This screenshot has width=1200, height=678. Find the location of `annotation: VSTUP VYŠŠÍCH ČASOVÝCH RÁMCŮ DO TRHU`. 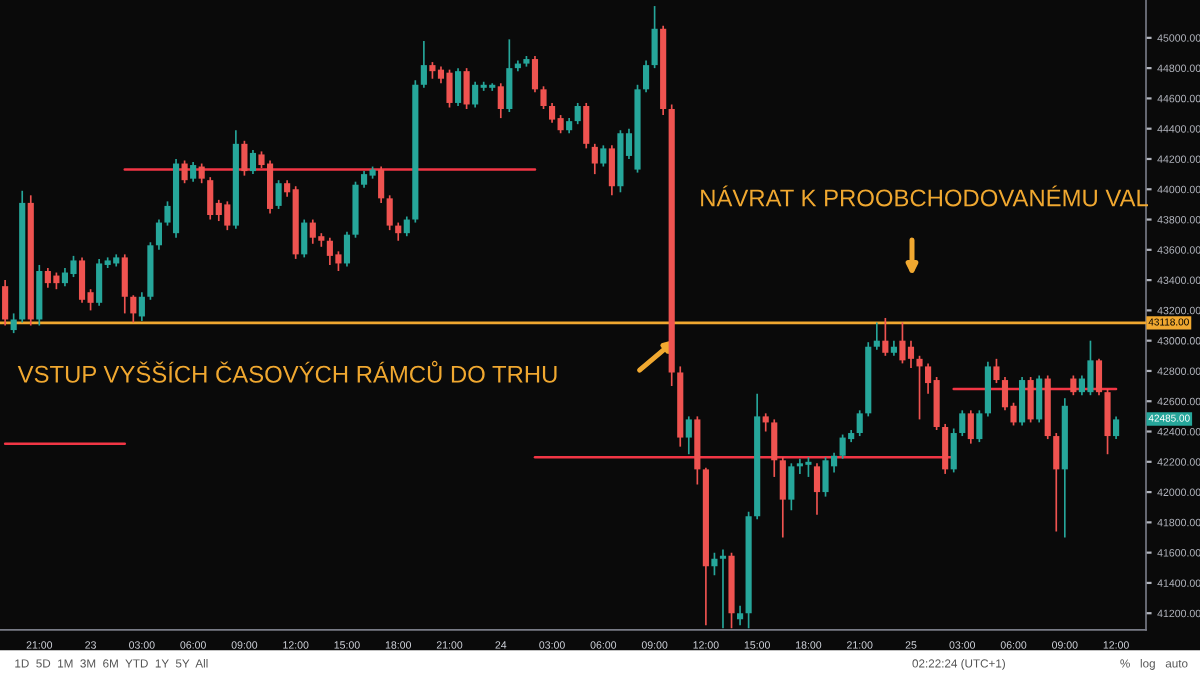

annotation: VSTUP VYŠŠÍCH ČASOVÝCH RÁMCŮ DO TRHU is located at coordinates (287, 371).